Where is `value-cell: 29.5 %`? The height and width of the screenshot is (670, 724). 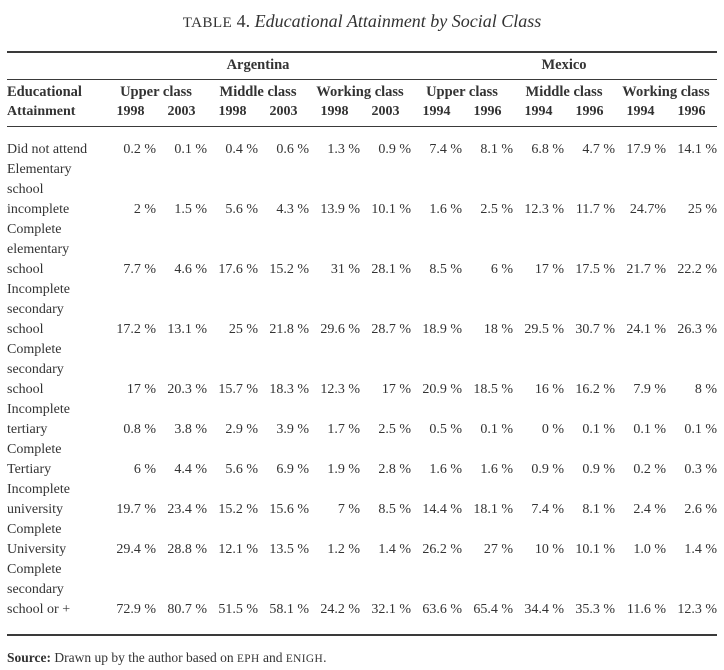
value-cell: 29.5 % is located at coordinates (544, 329).